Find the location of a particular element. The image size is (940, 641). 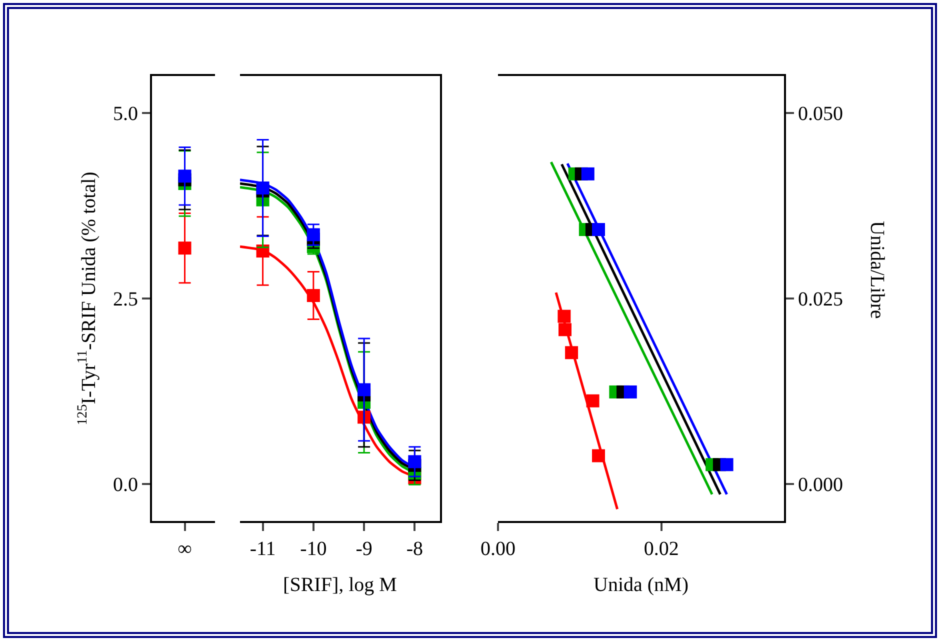

x-tick-label: -10 is located at coordinates (313, 549).